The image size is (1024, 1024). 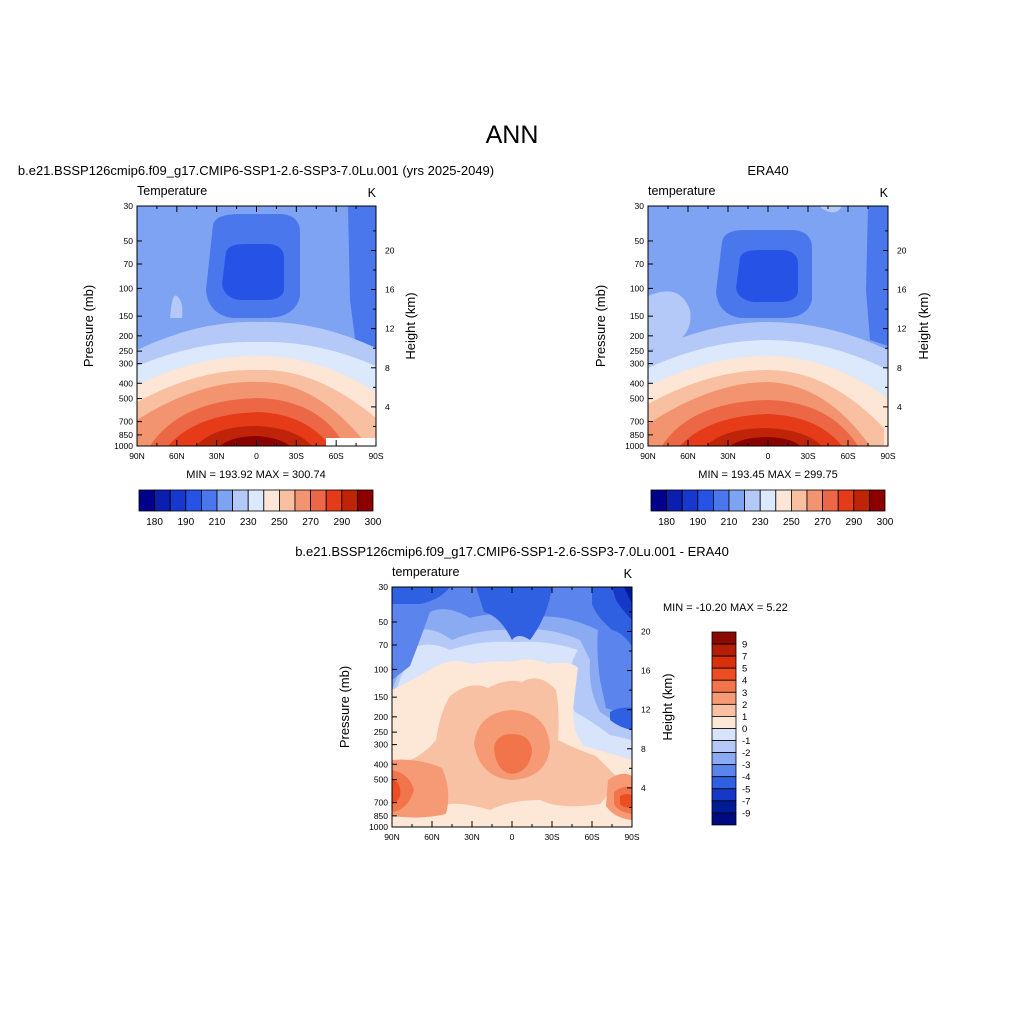 I want to click on y-tick-label: 250, so click(x=381, y=732).